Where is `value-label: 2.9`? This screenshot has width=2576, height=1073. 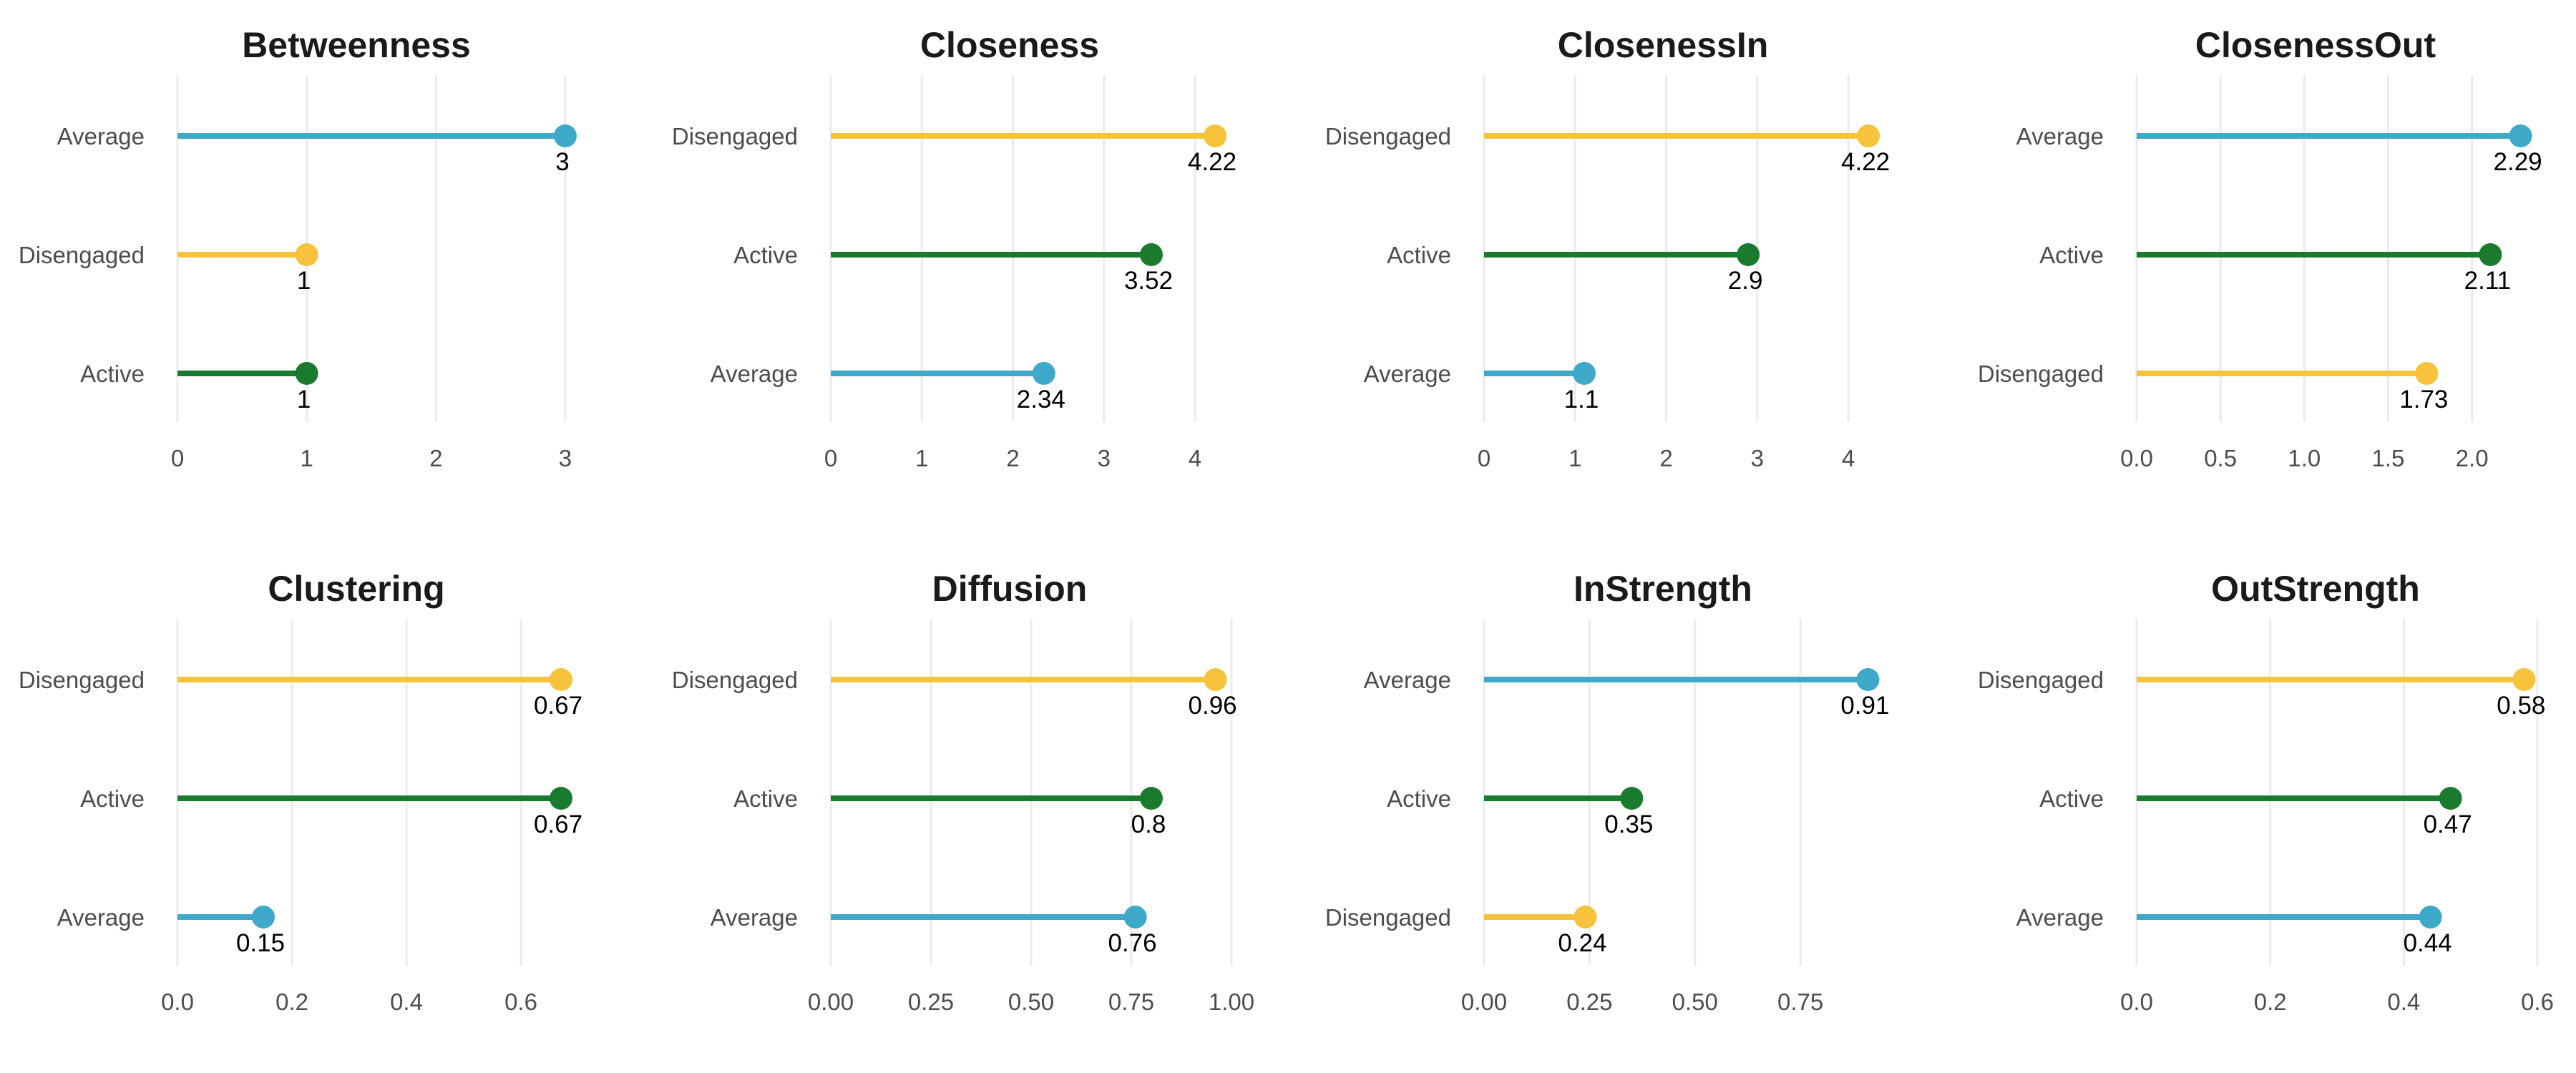
value-label: 2.9 is located at coordinates (1745, 281).